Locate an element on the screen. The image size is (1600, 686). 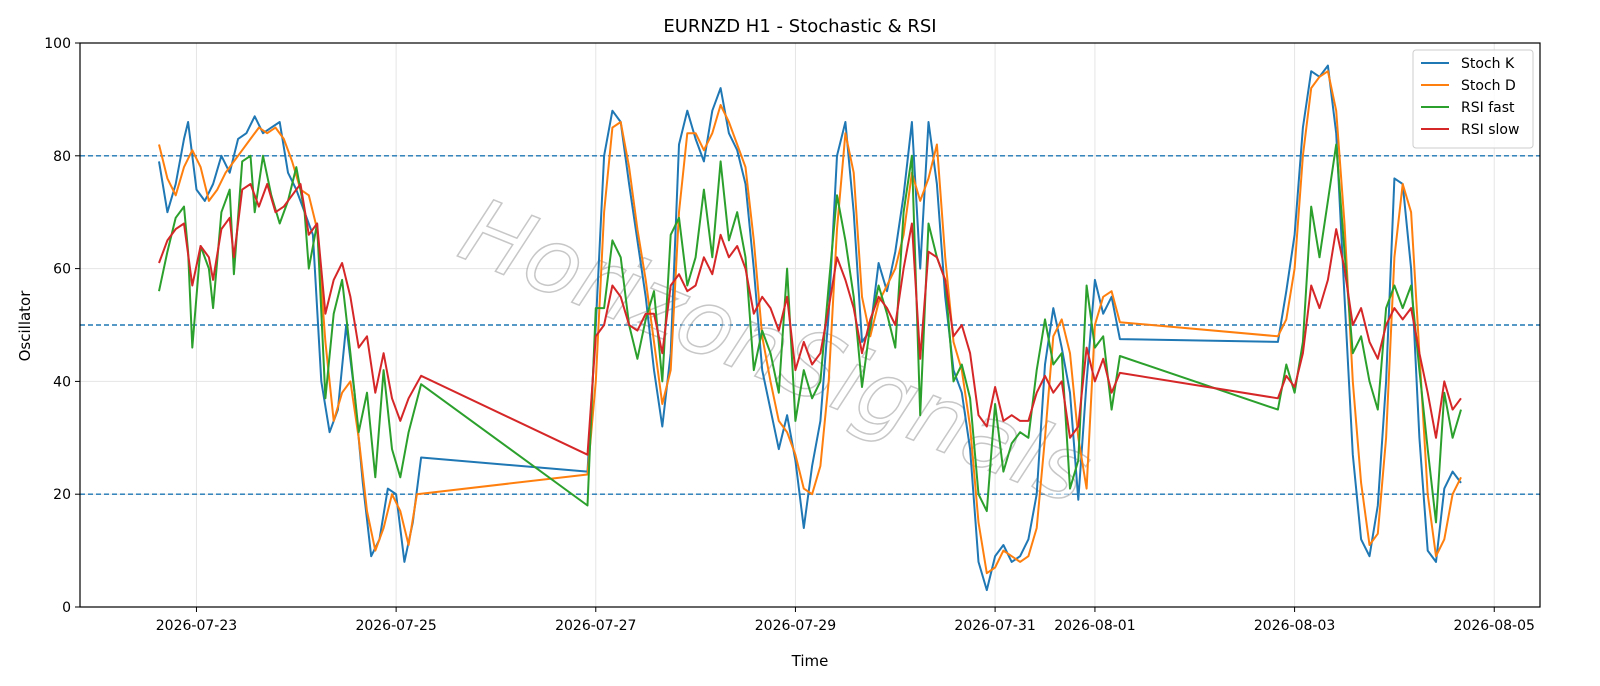
x-tick-label: 2026-07-23 is located at coordinates (196, 626).